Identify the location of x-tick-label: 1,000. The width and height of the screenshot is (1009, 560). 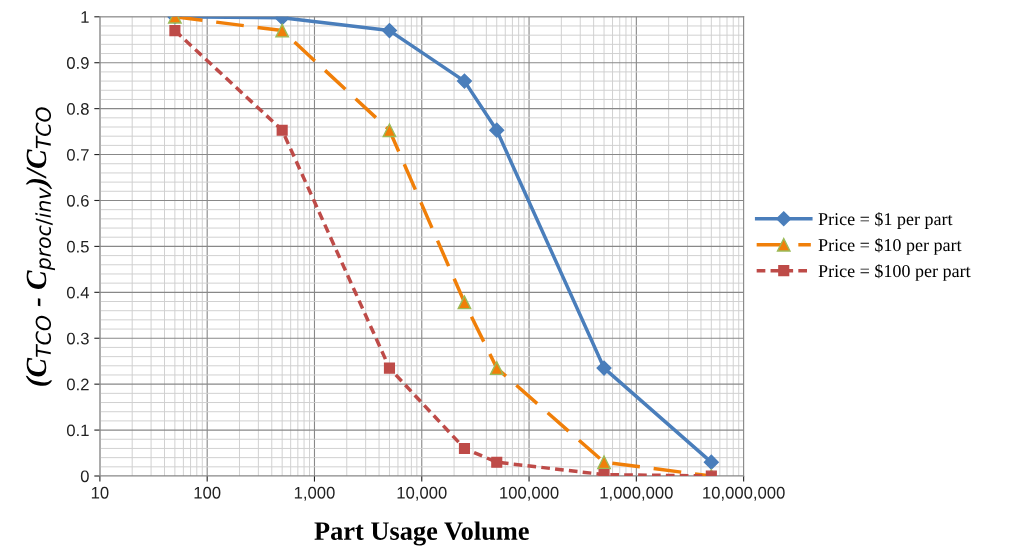
(314, 493).